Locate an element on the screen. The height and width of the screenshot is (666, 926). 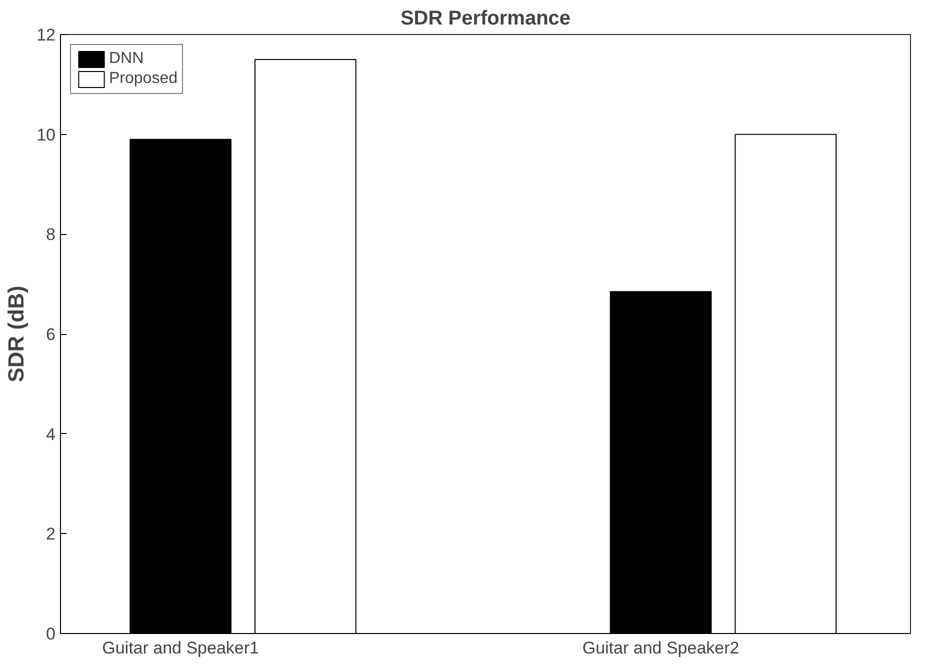
y-tick-label: 0 is located at coordinates (51, 634).